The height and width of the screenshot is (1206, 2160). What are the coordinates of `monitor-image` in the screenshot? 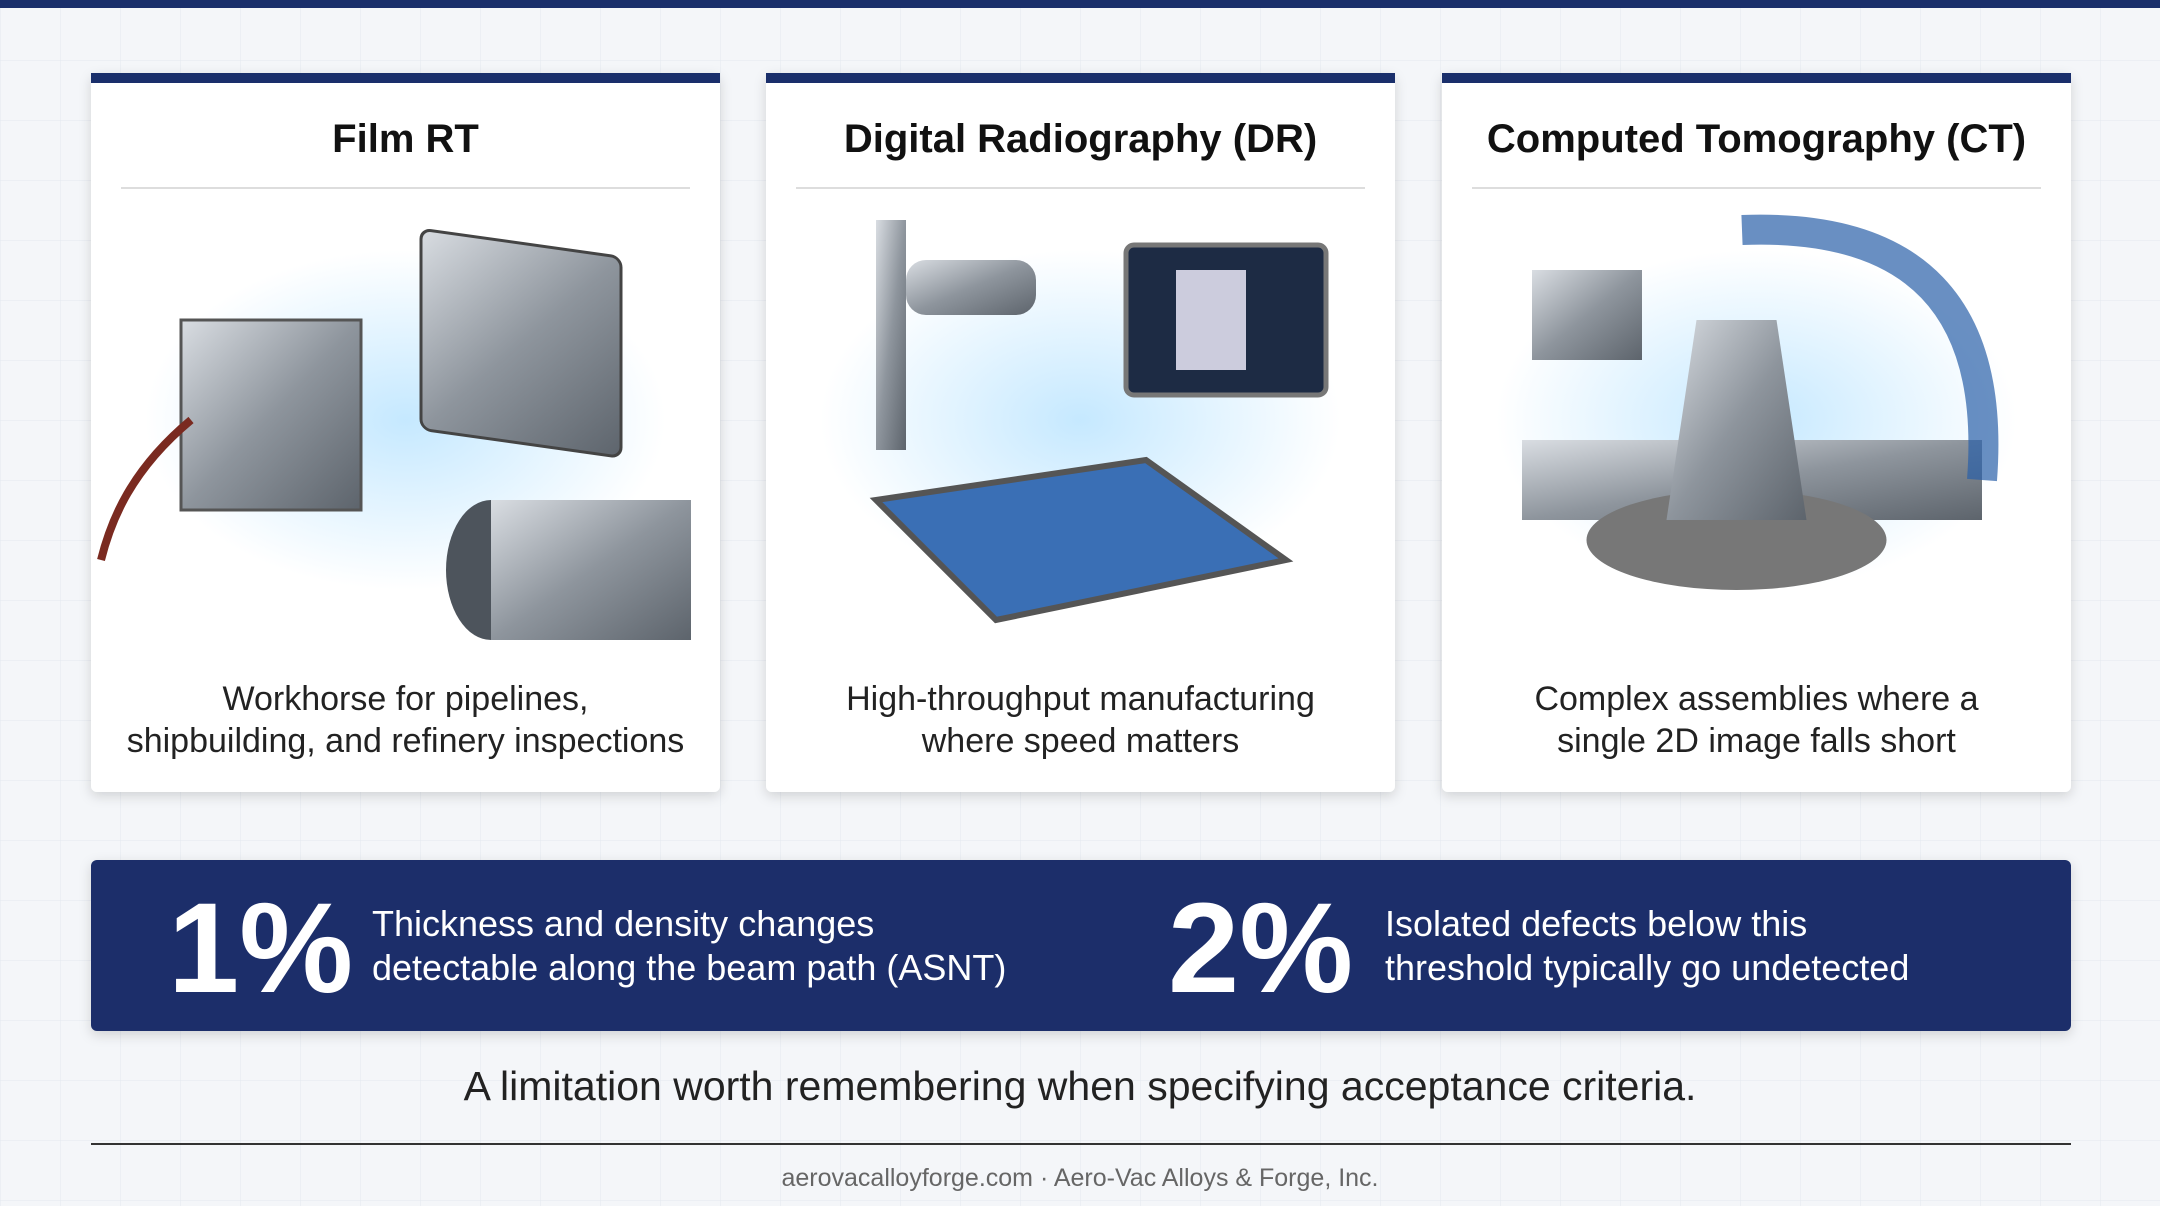 It's located at (1211, 320).